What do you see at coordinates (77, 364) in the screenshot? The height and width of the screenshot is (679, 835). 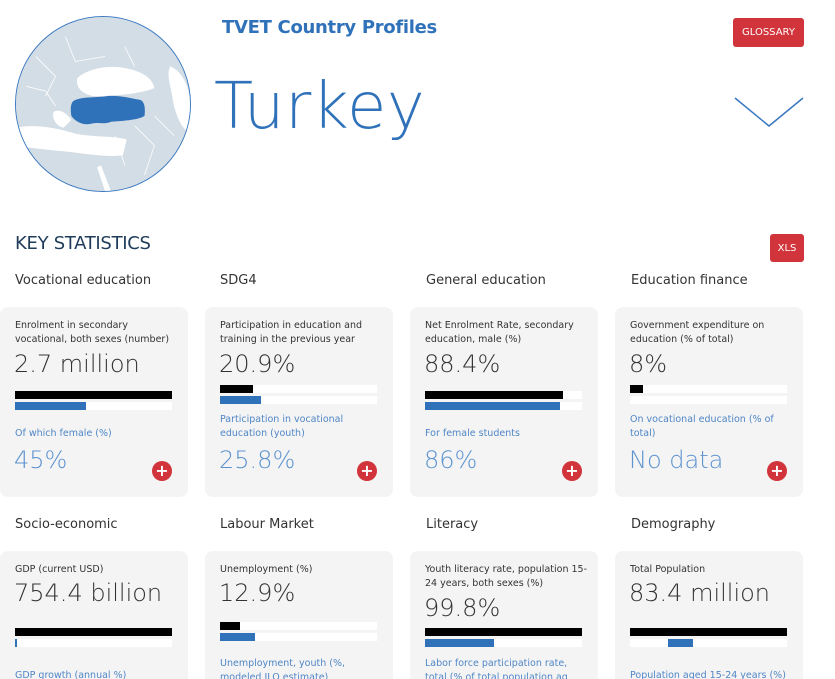 I see `stat-value: 2.7 million` at bounding box center [77, 364].